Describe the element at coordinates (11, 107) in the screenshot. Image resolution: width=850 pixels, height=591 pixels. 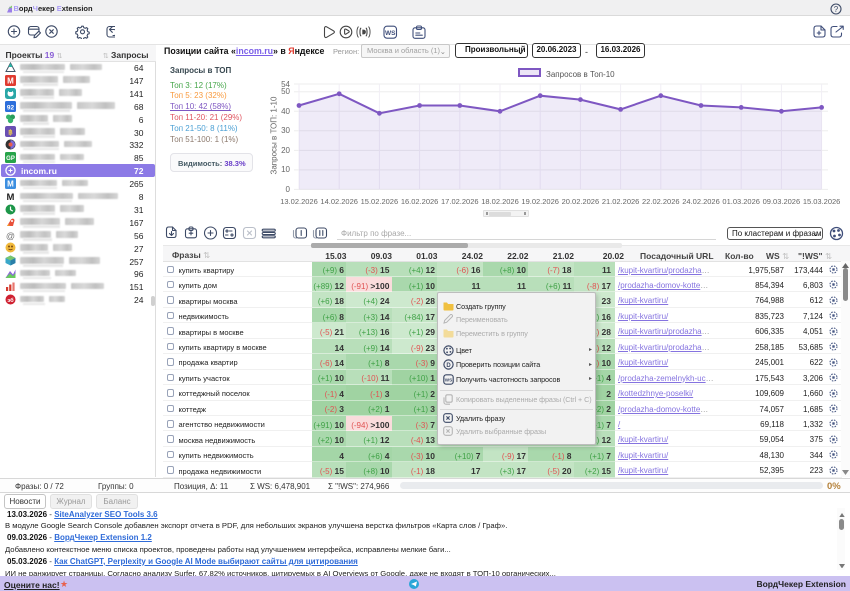
I see `svg-text: 92` at that location.